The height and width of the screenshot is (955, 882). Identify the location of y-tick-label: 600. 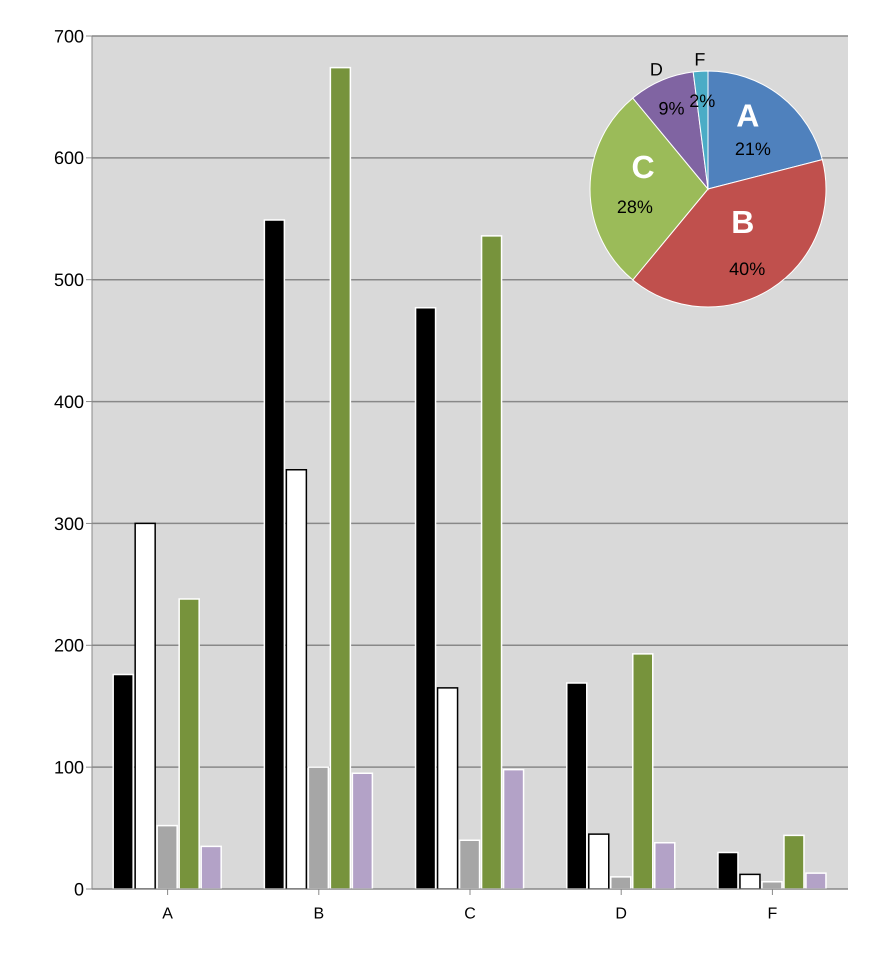
(69, 158).